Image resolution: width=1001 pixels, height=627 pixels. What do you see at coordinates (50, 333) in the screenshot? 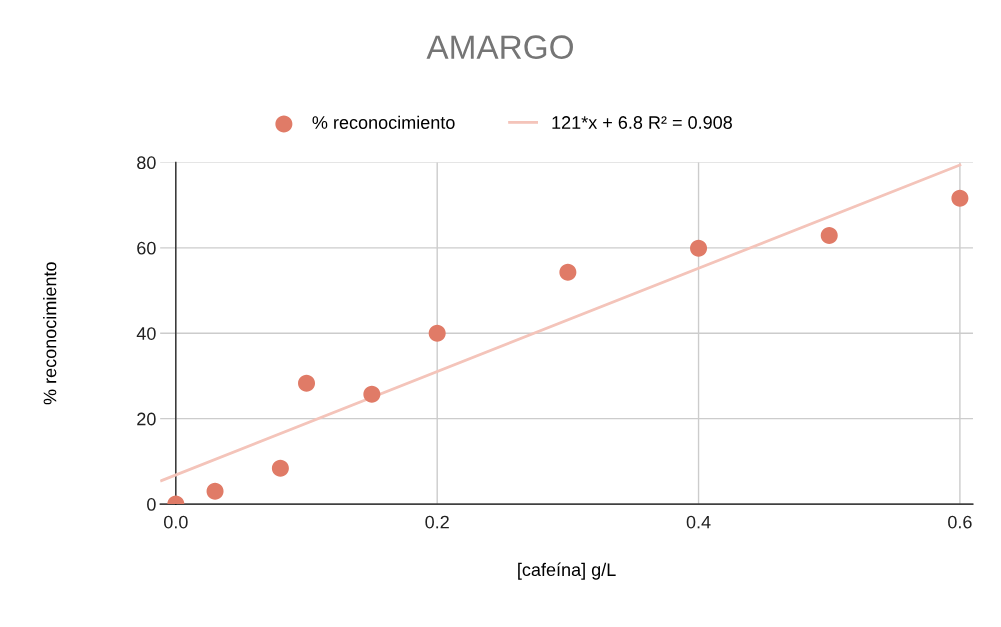
I see `y-axis-title: % reconocimiento` at bounding box center [50, 333].